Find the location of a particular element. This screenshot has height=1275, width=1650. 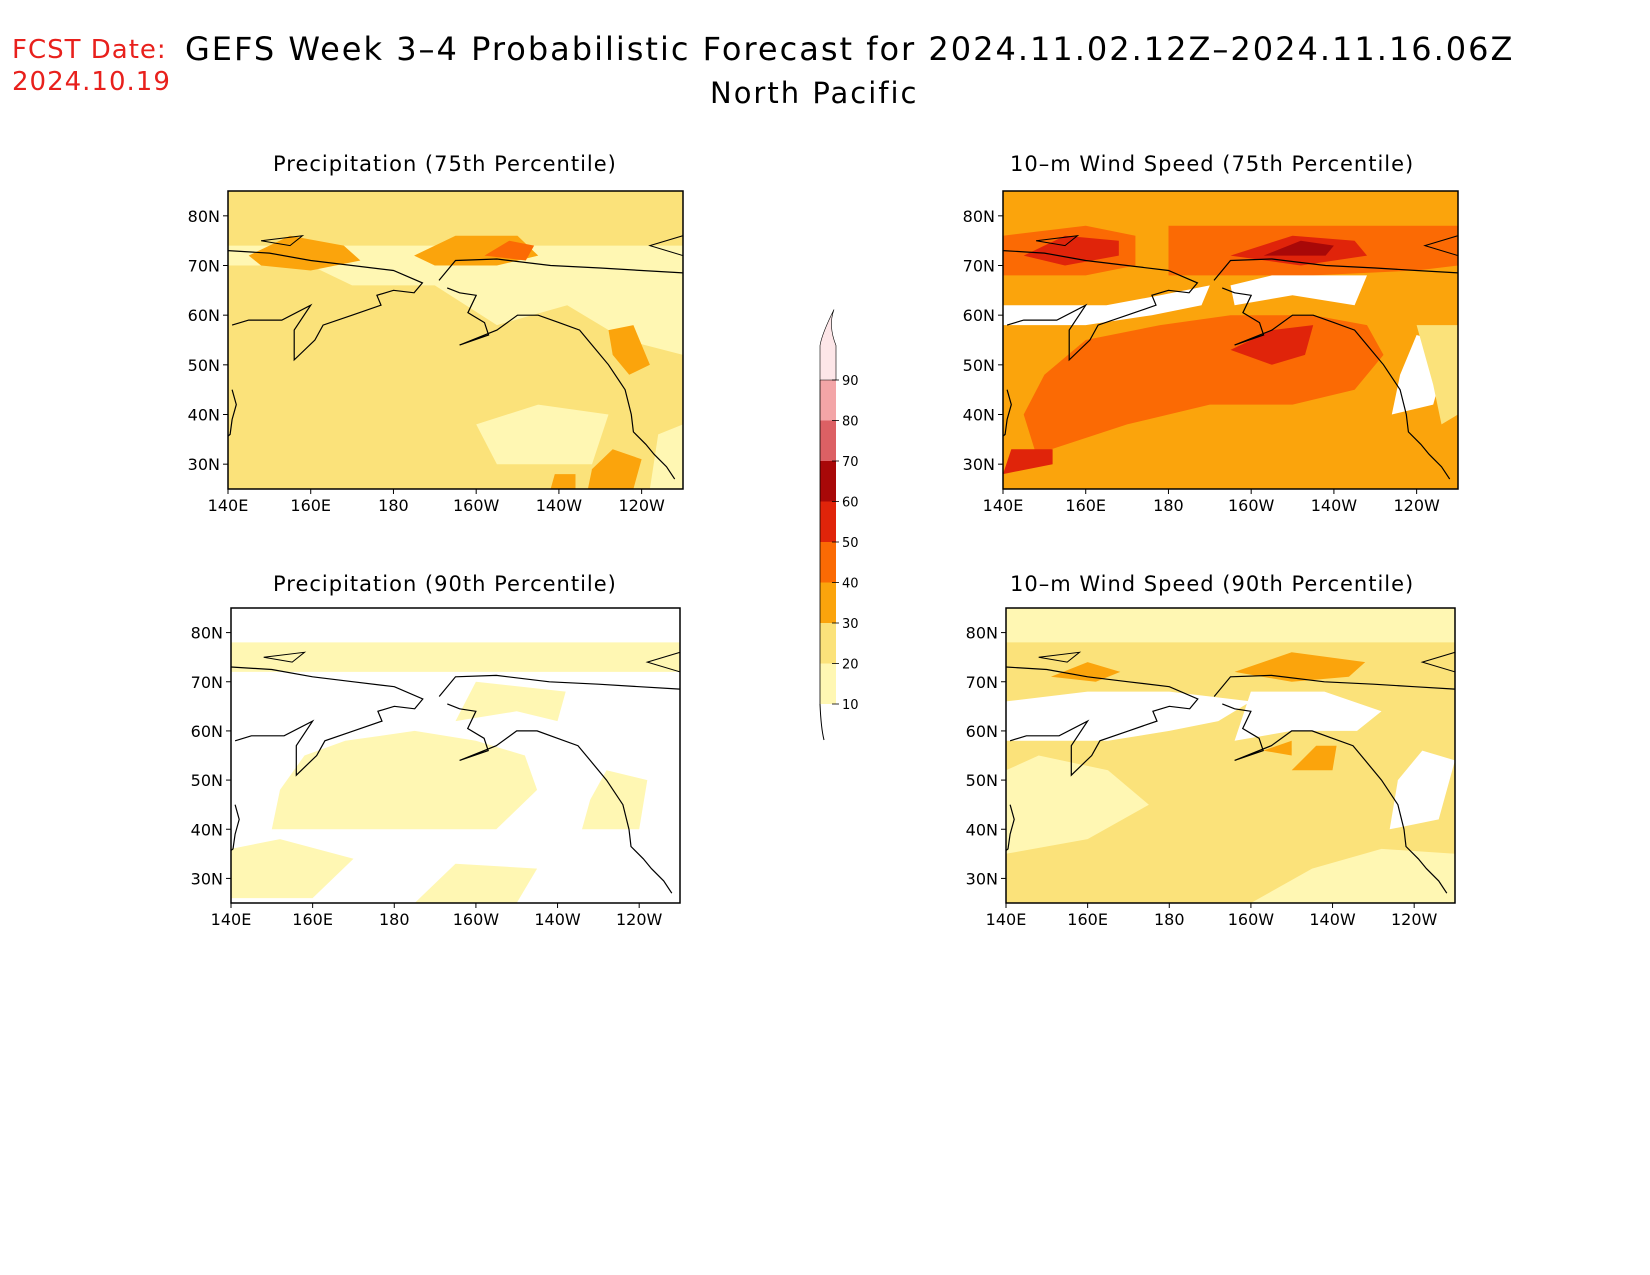

colorbar-label: 10 is located at coordinates (850, 705).